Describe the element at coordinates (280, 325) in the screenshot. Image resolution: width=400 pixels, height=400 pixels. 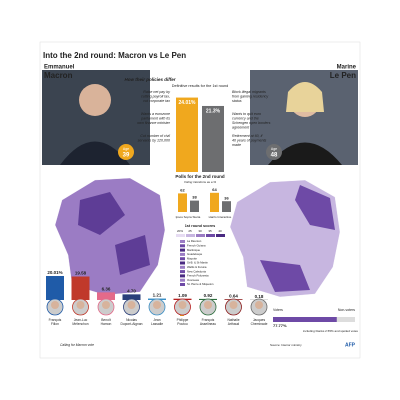
I see `turnout-label: 77.77%` at that location.